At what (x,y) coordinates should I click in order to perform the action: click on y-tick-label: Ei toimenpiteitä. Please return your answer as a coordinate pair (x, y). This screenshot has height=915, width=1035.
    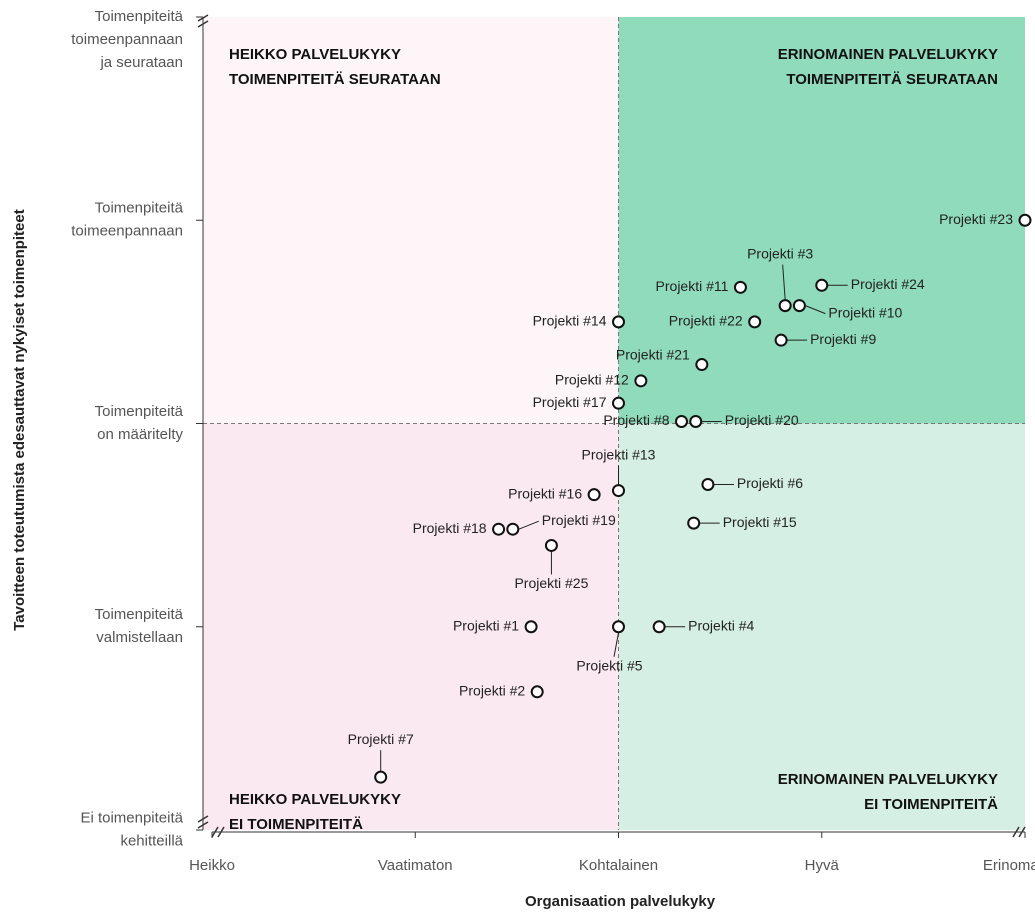
    Looking at the image, I should click on (131, 817).